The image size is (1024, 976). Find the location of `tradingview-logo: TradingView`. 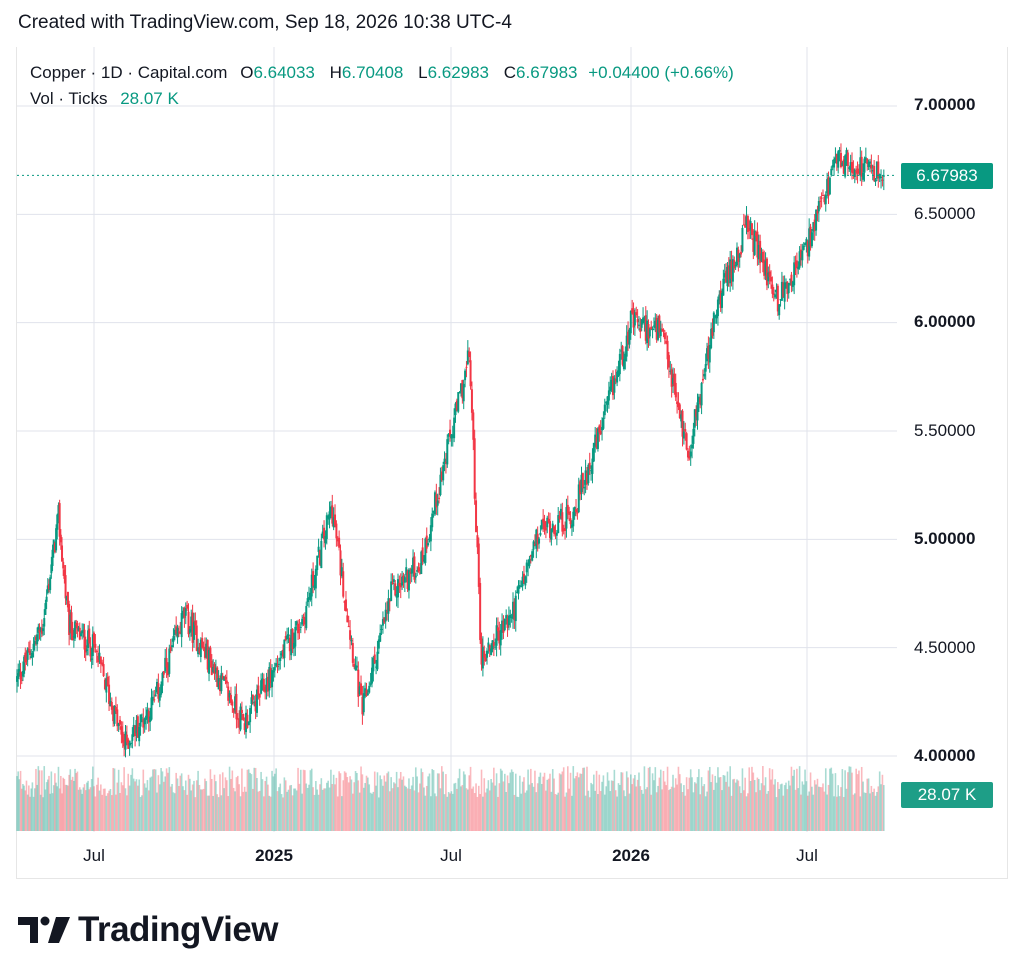

tradingview-logo: TradingView is located at coordinates (148, 930).